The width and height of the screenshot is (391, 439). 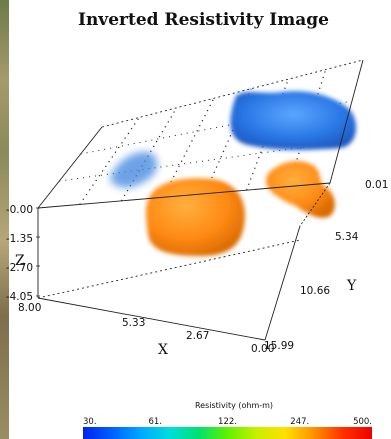 What do you see at coordinates (262, 349) in the screenshot?
I see `x-tick-label: 0.00` at bounding box center [262, 349].